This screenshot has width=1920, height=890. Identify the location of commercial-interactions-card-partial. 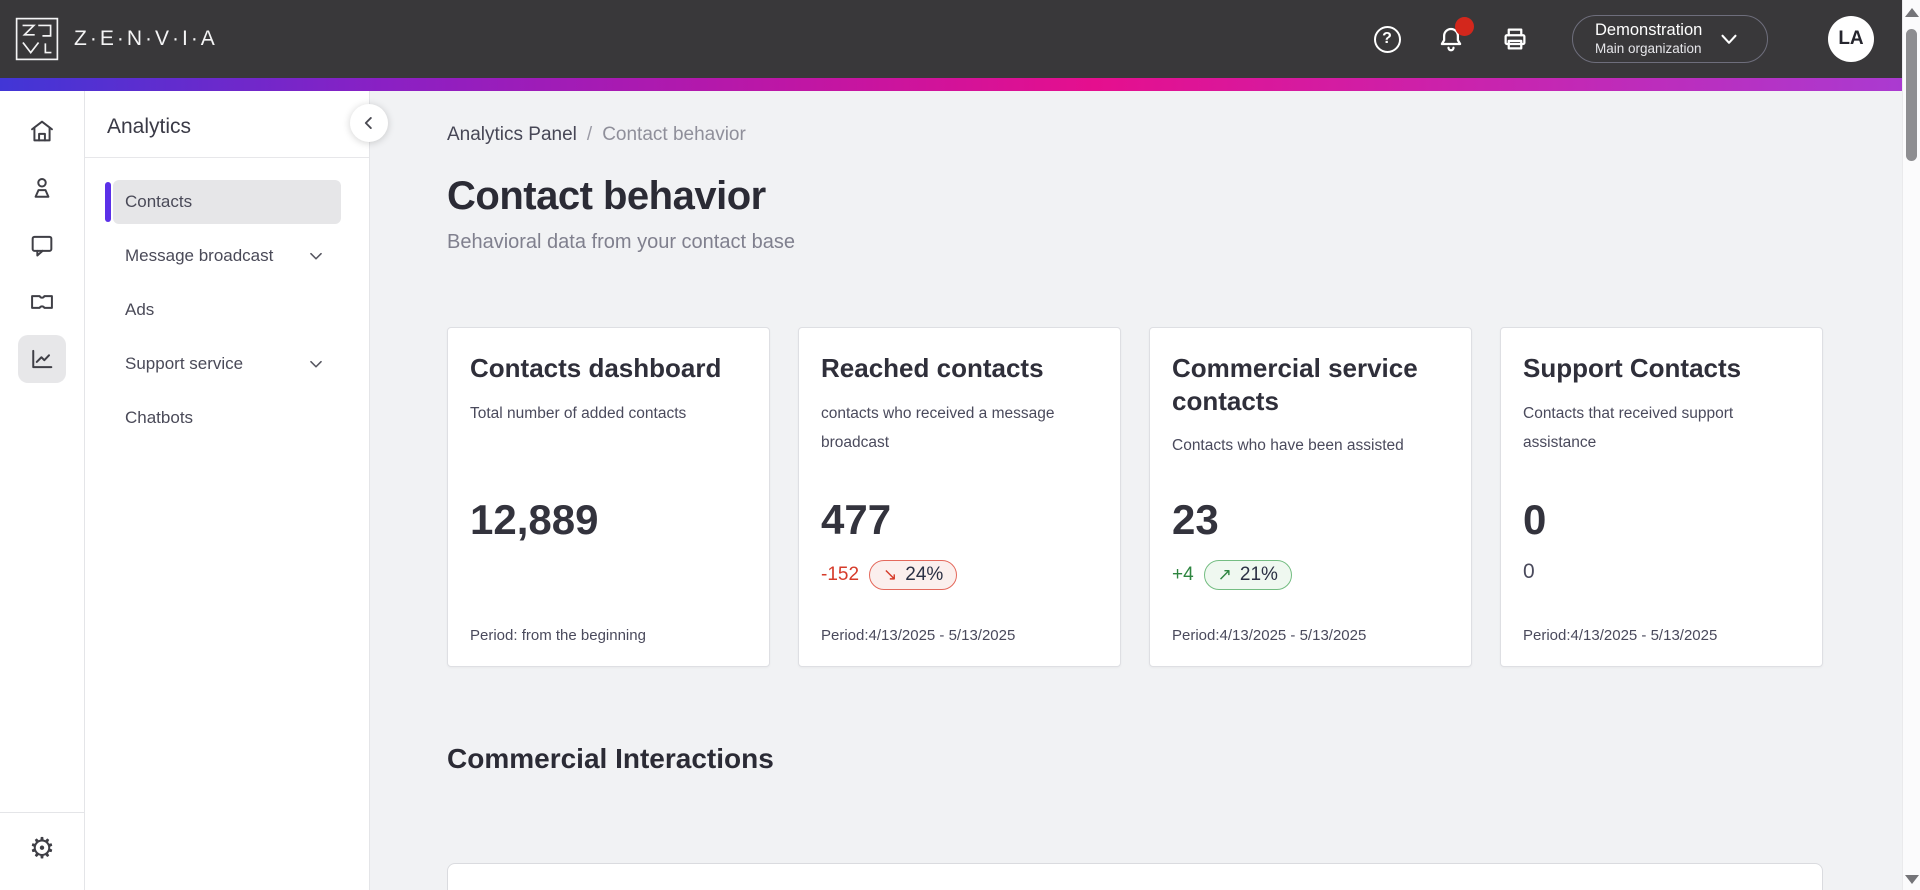
(1135, 876).